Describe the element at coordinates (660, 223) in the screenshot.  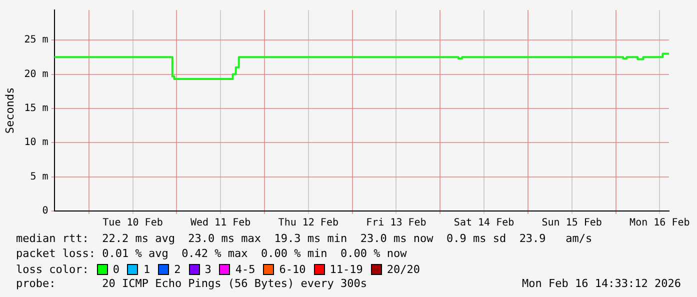
I see `x-tick-label: Mon 16 Feb` at that location.